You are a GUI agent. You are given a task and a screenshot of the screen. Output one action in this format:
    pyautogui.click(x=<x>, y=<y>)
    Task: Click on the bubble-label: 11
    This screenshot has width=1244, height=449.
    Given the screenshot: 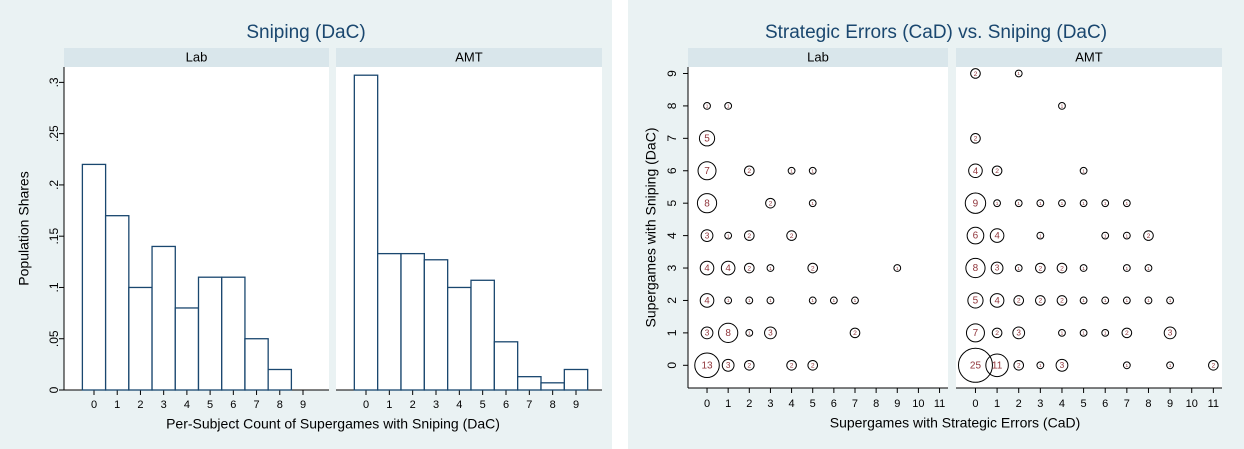 What is the action you would take?
    pyautogui.click(x=997, y=365)
    